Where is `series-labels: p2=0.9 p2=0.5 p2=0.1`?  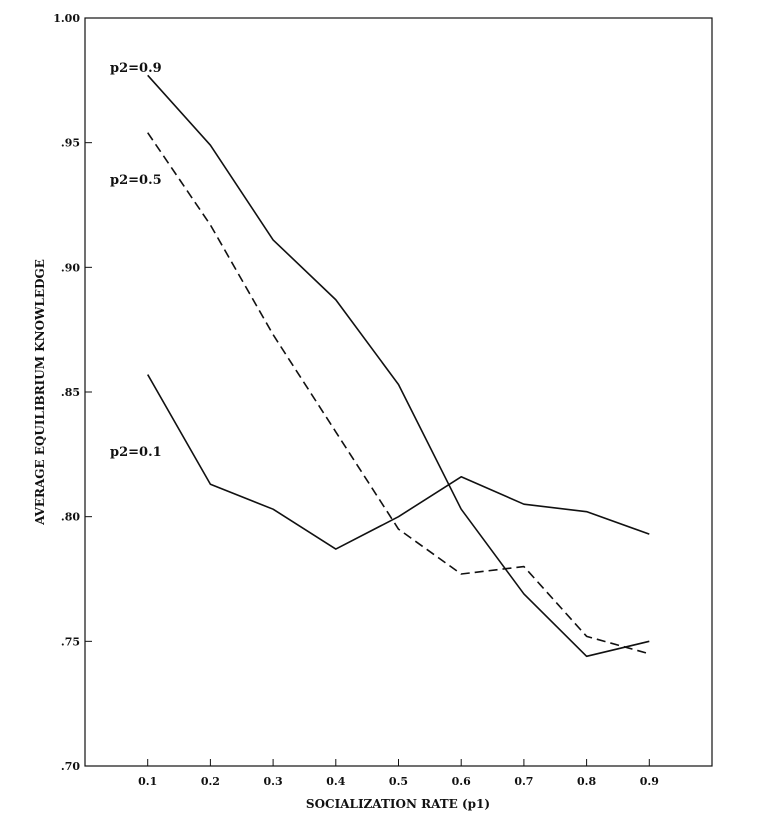 series-labels: p2=0.9 p2=0.5 p2=0.1 is located at coordinates (136, 260).